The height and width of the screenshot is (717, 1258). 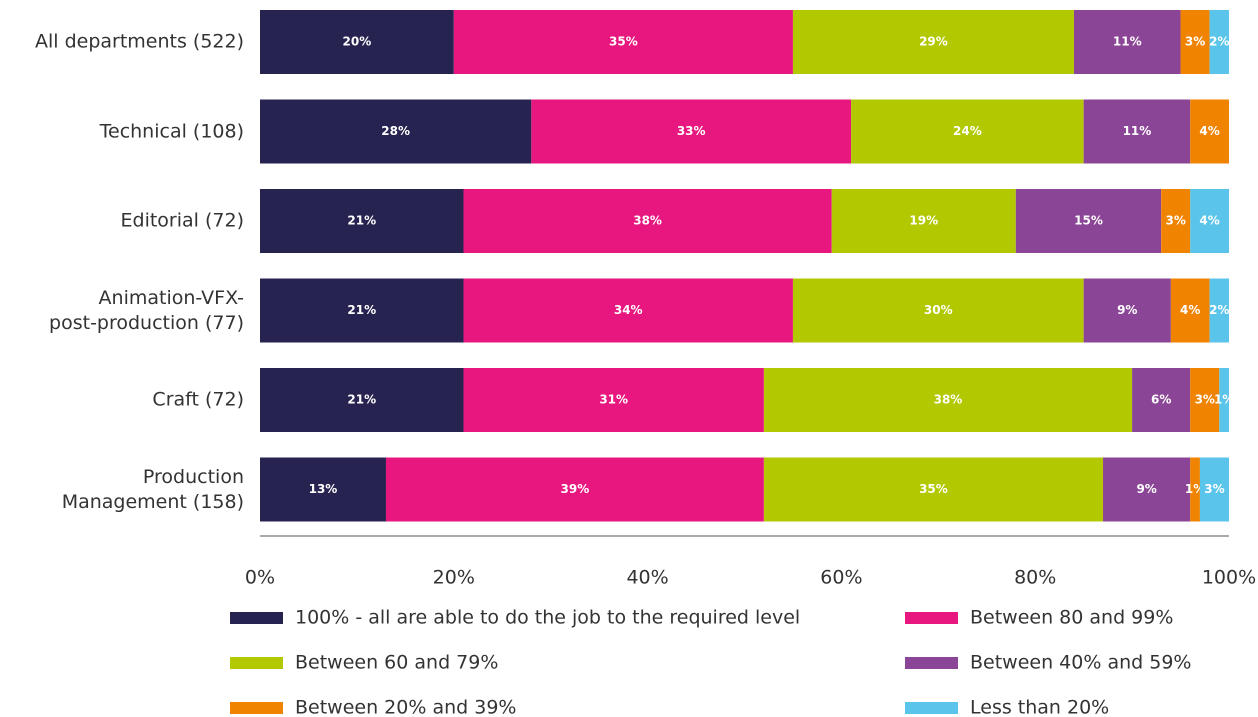 What do you see at coordinates (405, 707) in the screenshot?
I see `legend-label: Between 20% and 39%` at bounding box center [405, 707].